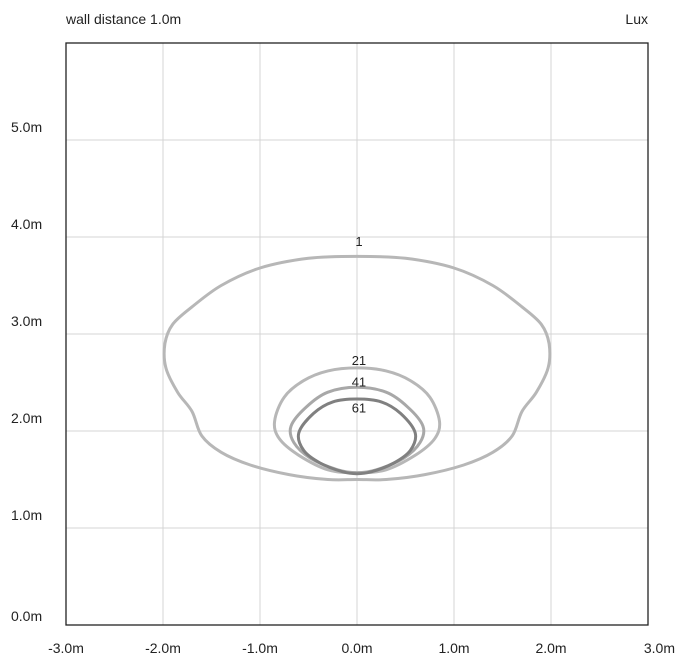  I want to click on x-tick-label: 1.0m, so click(453, 648).